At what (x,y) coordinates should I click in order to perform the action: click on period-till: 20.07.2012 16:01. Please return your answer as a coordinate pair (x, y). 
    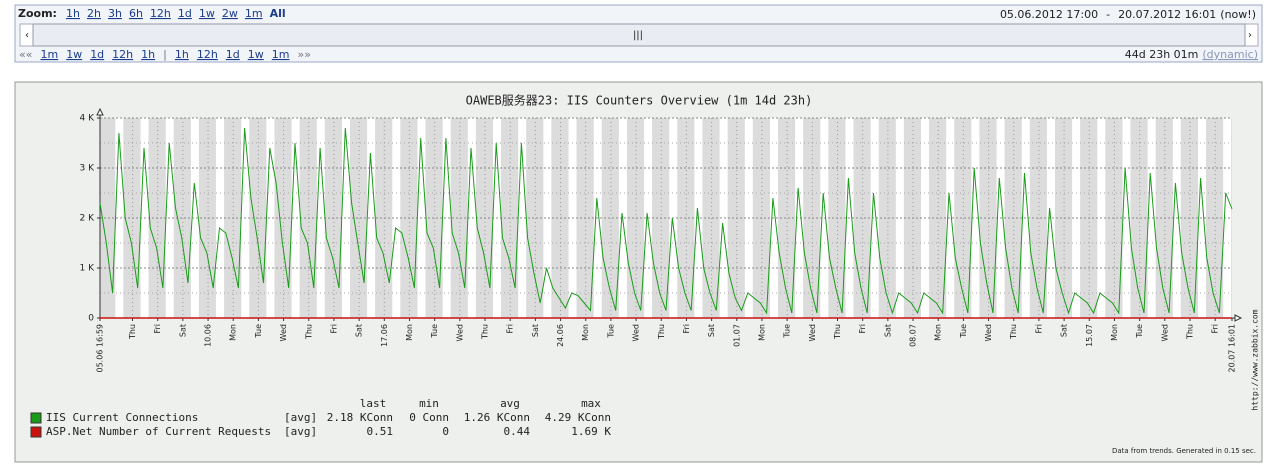
    Looking at the image, I should click on (1167, 14).